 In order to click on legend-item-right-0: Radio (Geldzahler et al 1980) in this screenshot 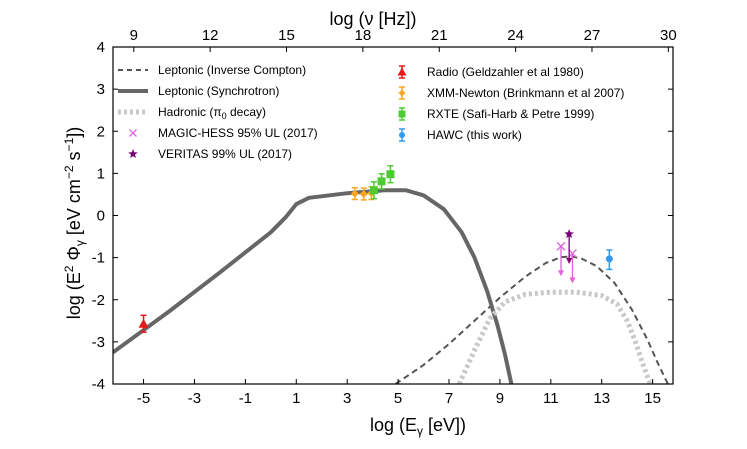, I will do `click(490, 72)`.